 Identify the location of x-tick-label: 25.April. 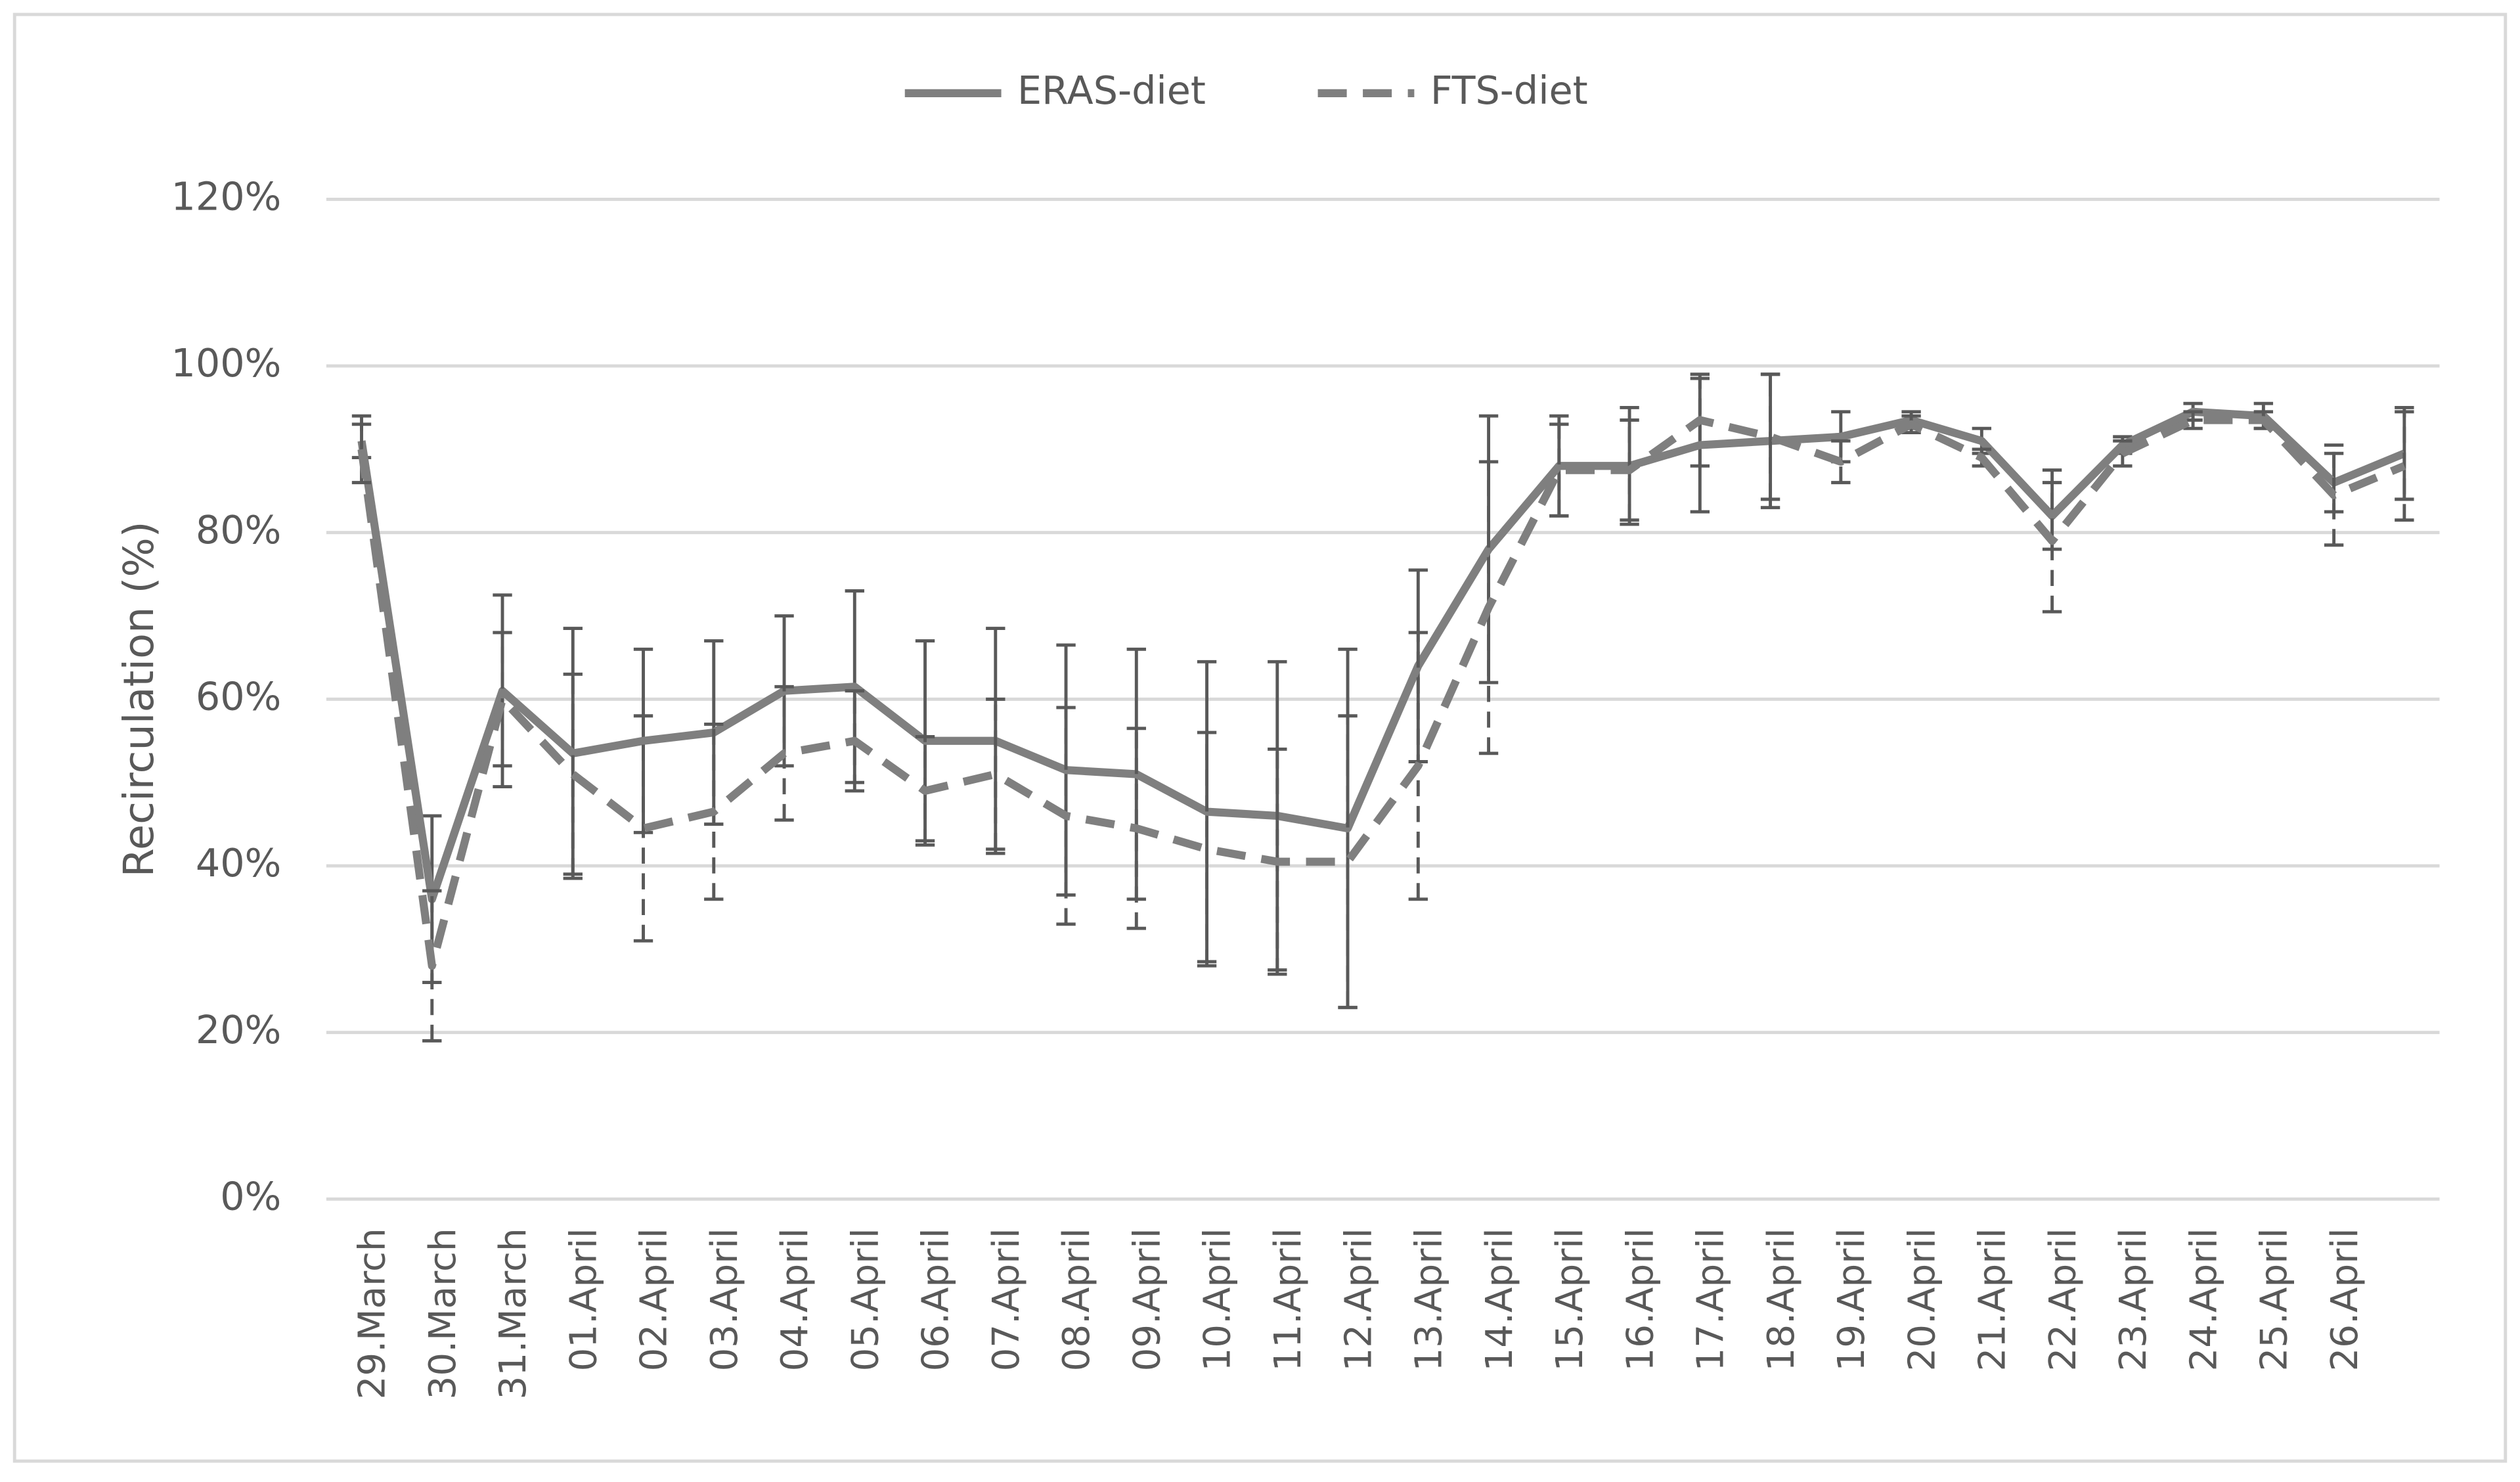
(2274, 1299).